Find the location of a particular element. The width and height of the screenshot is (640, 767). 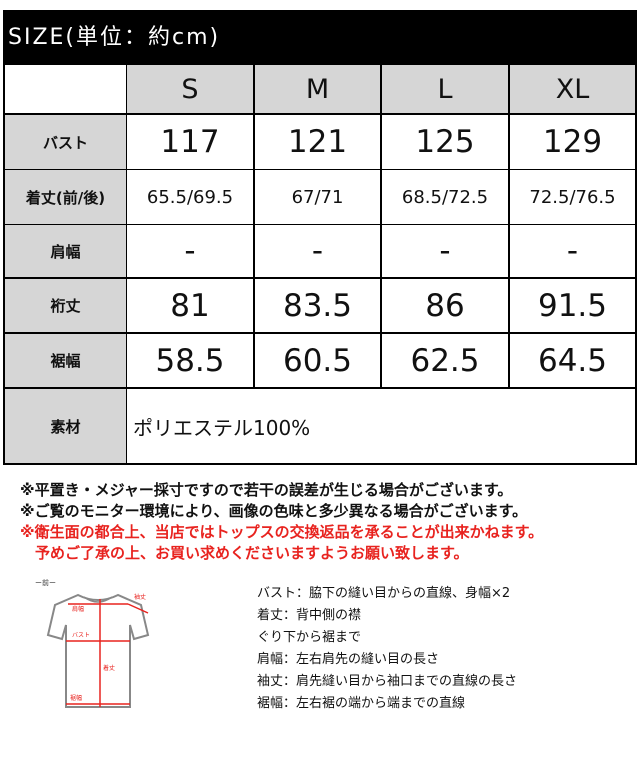

note: ※平置き・メジャー採寸ですので若干の誤差が生じる場合がございます。 is located at coordinates (266, 490).